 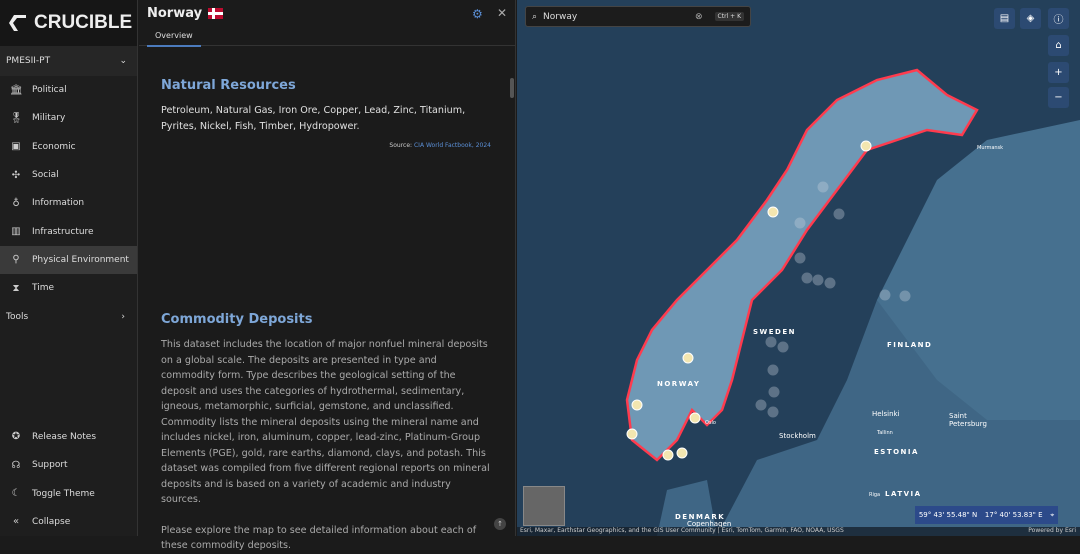 I want to click on longitude: 17° 40' 53.83" E, so click(x=1013, y=515).